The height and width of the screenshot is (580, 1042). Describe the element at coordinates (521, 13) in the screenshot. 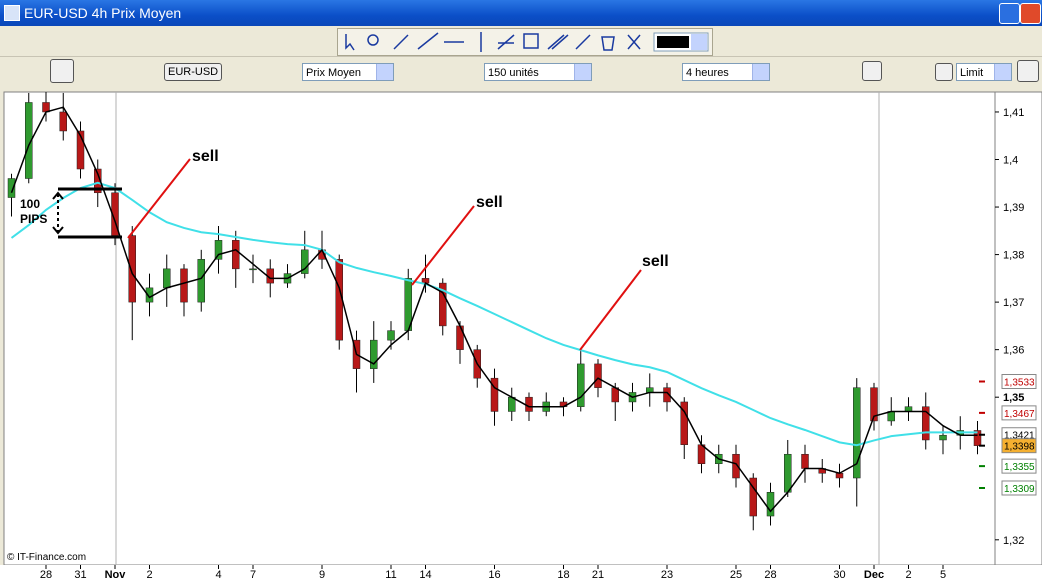

I see `title-bar: EUR-USD 4h Prix Moyen` at that location.